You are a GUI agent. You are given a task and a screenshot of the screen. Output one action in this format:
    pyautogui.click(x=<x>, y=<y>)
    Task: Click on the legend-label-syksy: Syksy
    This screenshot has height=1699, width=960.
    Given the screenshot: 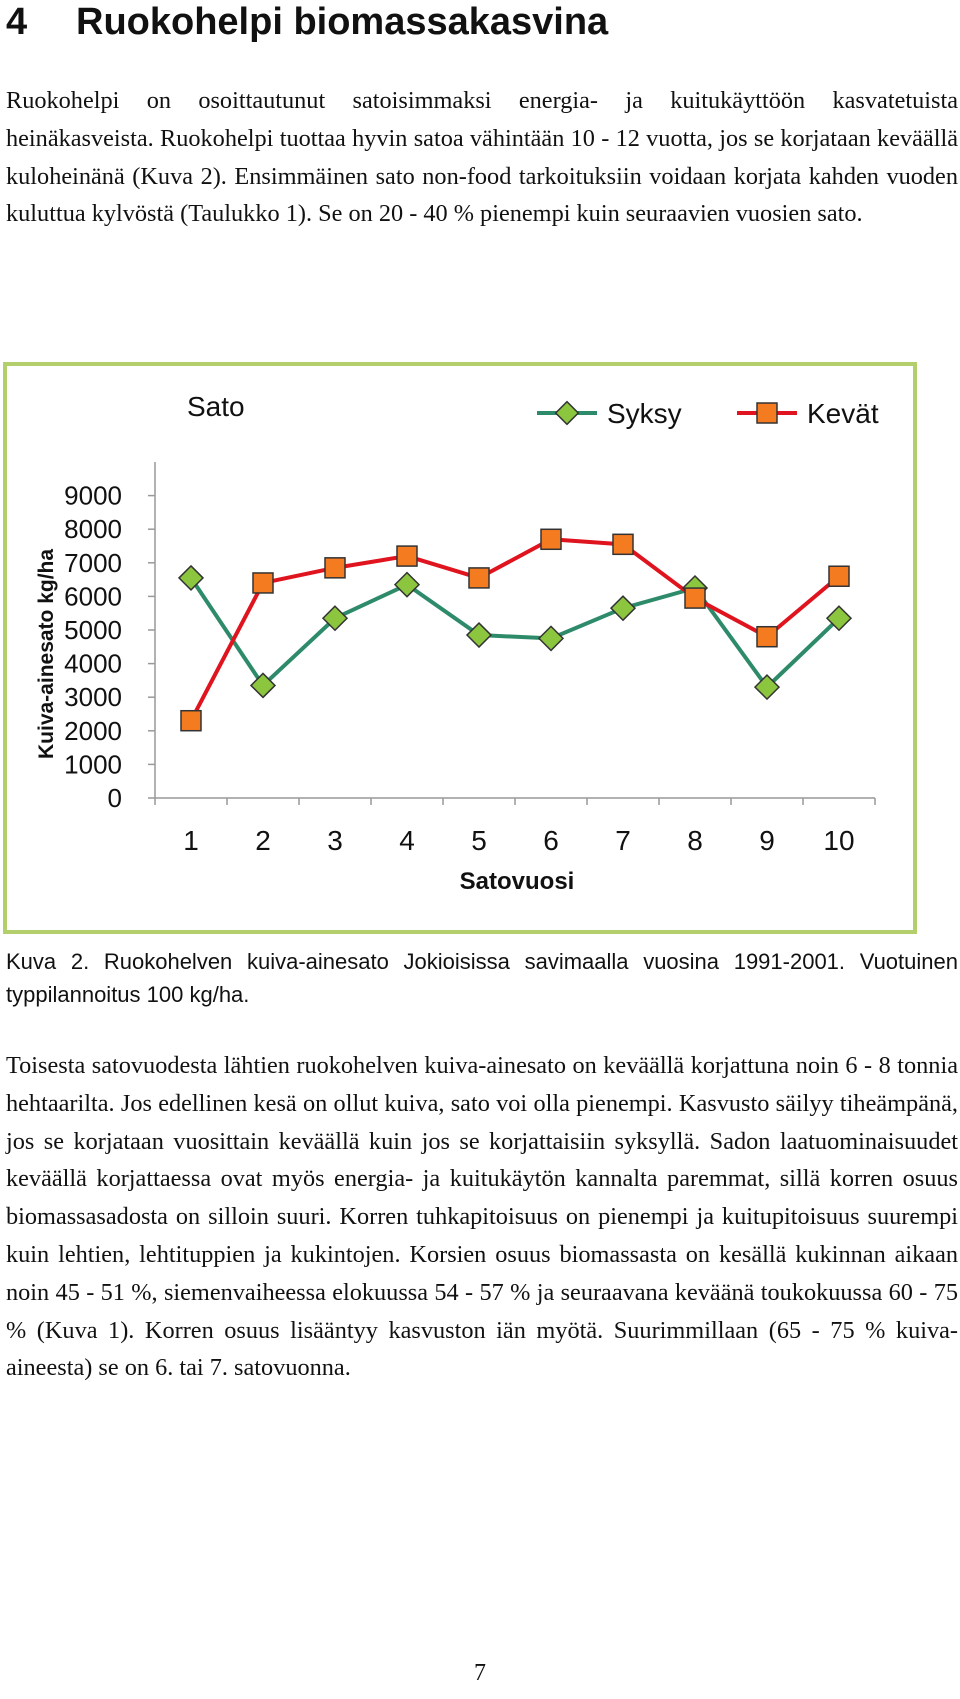 What is the action you would take?
    pyautogui.click(x=644, y=413)
    